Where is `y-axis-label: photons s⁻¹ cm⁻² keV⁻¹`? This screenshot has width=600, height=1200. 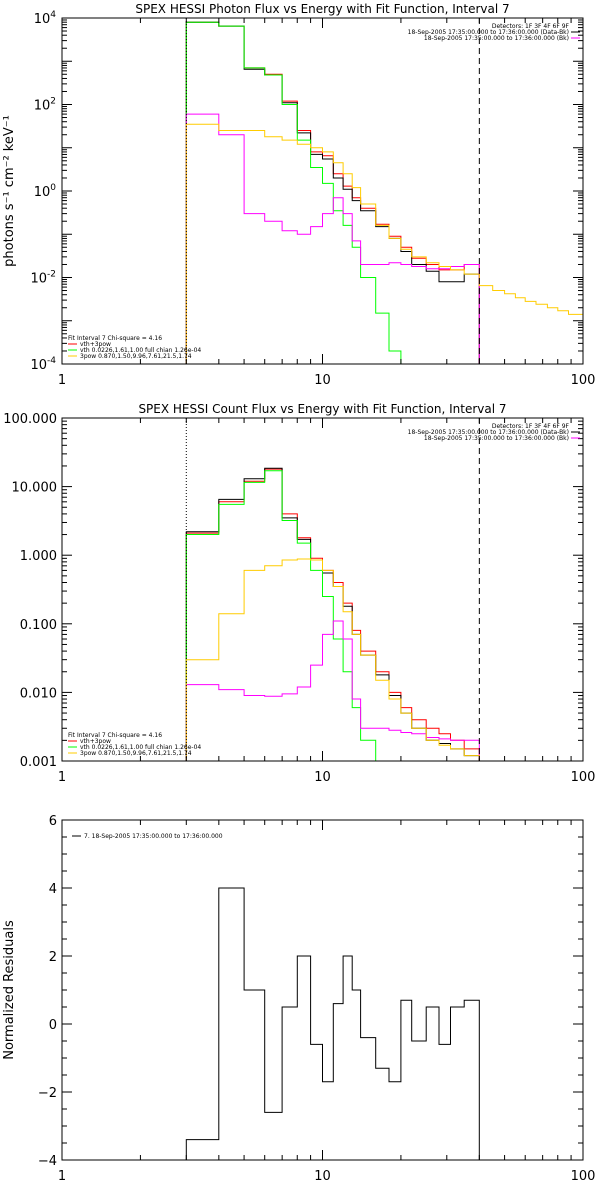
y-axis-label: photons s⁻¹ cm⁻² keV⁻¹ is located at coordinates (9, 191).